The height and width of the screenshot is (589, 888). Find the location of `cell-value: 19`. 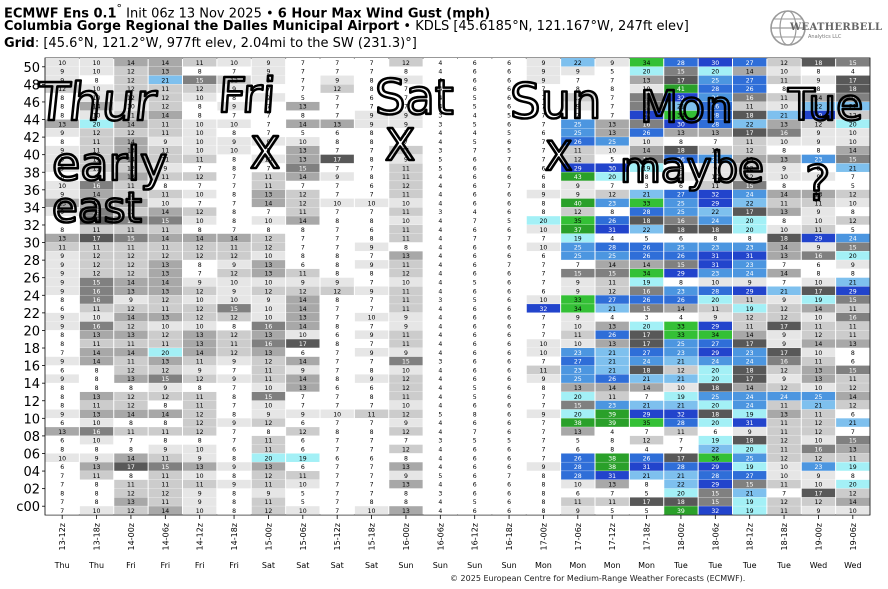

cell-value: 19 is located at coordinates (681, 397).